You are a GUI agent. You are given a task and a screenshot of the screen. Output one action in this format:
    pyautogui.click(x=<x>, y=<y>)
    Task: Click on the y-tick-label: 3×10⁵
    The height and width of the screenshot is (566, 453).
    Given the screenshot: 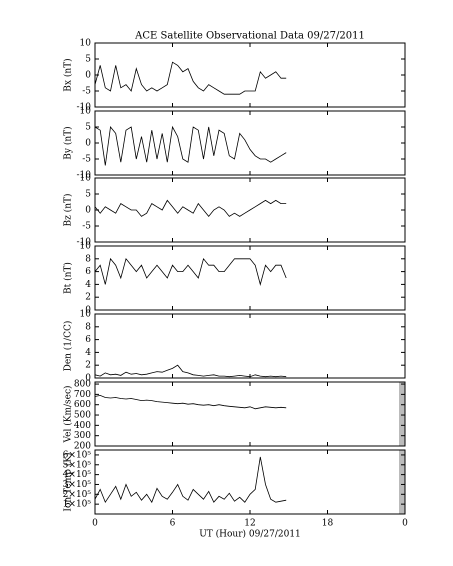 What is the action you would take?
    pyautogui.click(x=77, y=485)
    